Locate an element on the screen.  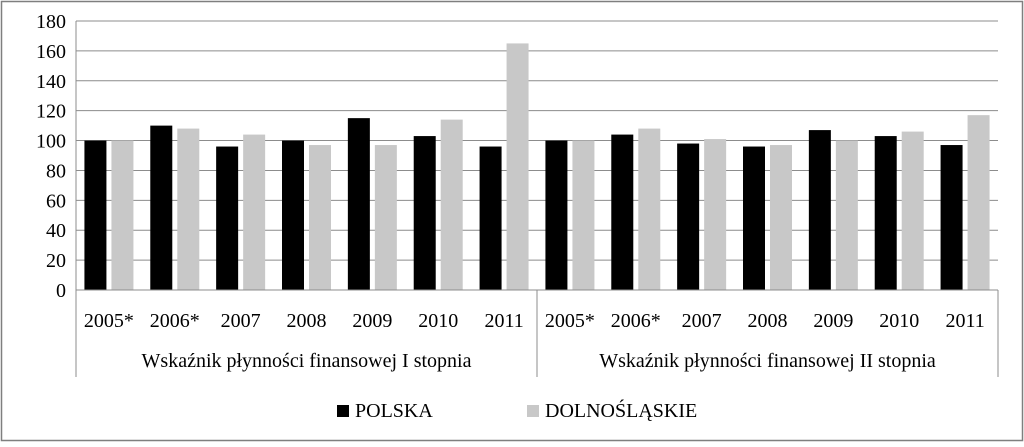
legend-label: DOLNOŚLĄSKIE is located at coordinates (621, 410).